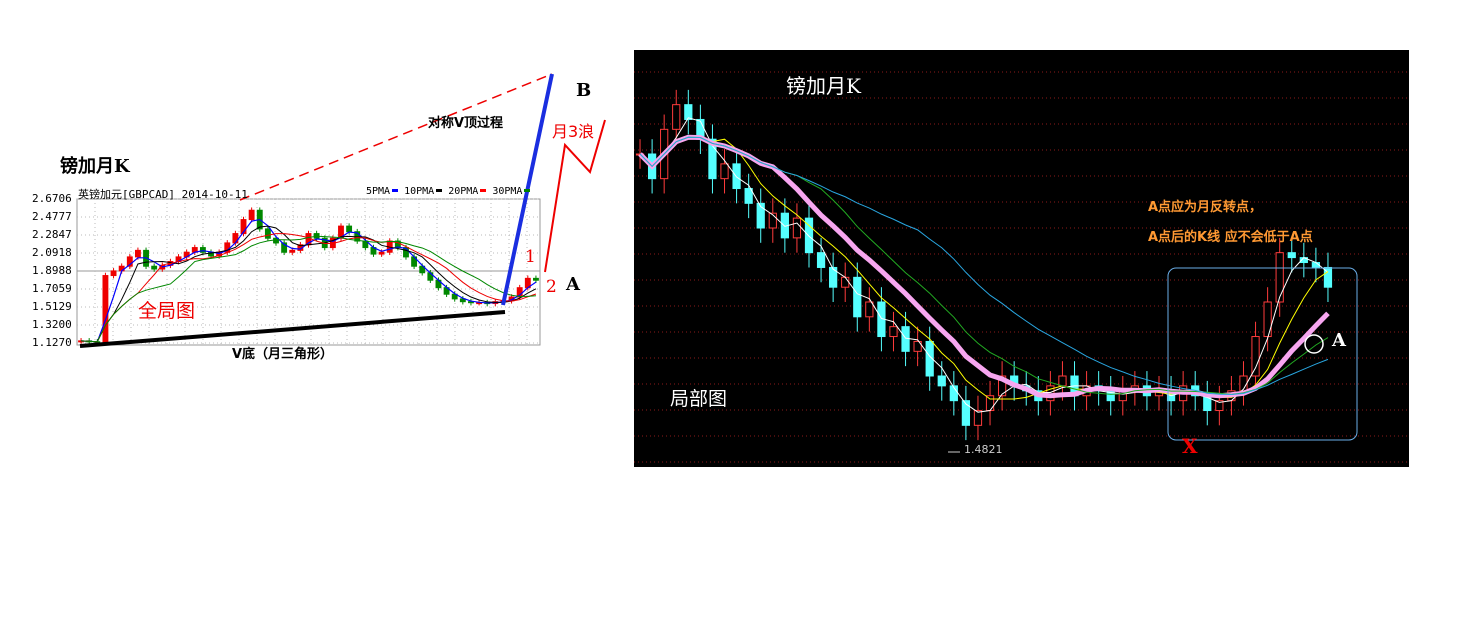 Image resolution: width=1479 pixels, height=643 pixels. What do you see at coordinates (1205, 207) in the screenshot?
I see `note-line-1: A点应为月反转点，` at bounding box center [1205, 207].